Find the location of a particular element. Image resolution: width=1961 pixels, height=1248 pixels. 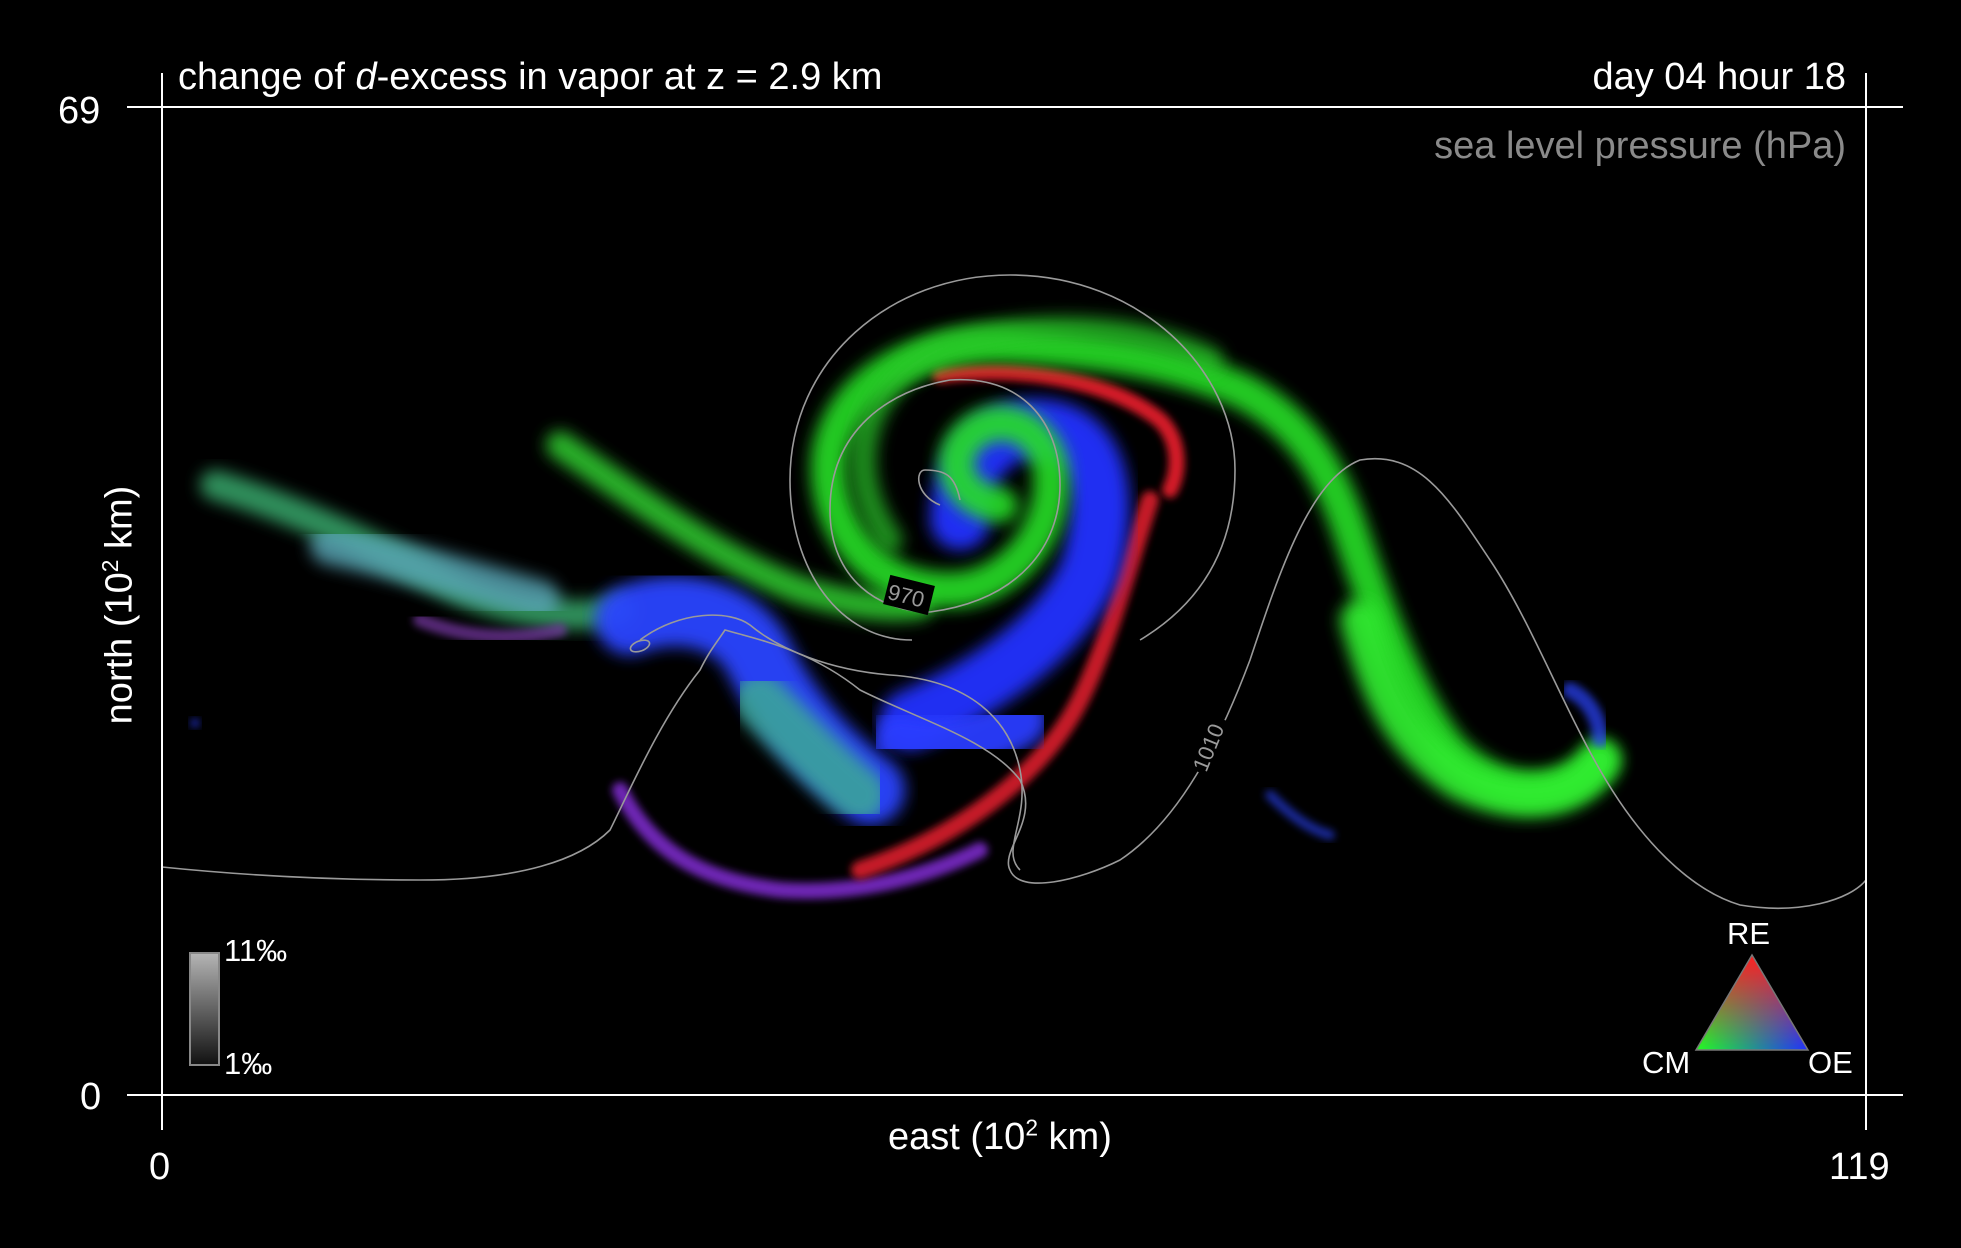

south-red-arc is located at coordinates (1005, 685).